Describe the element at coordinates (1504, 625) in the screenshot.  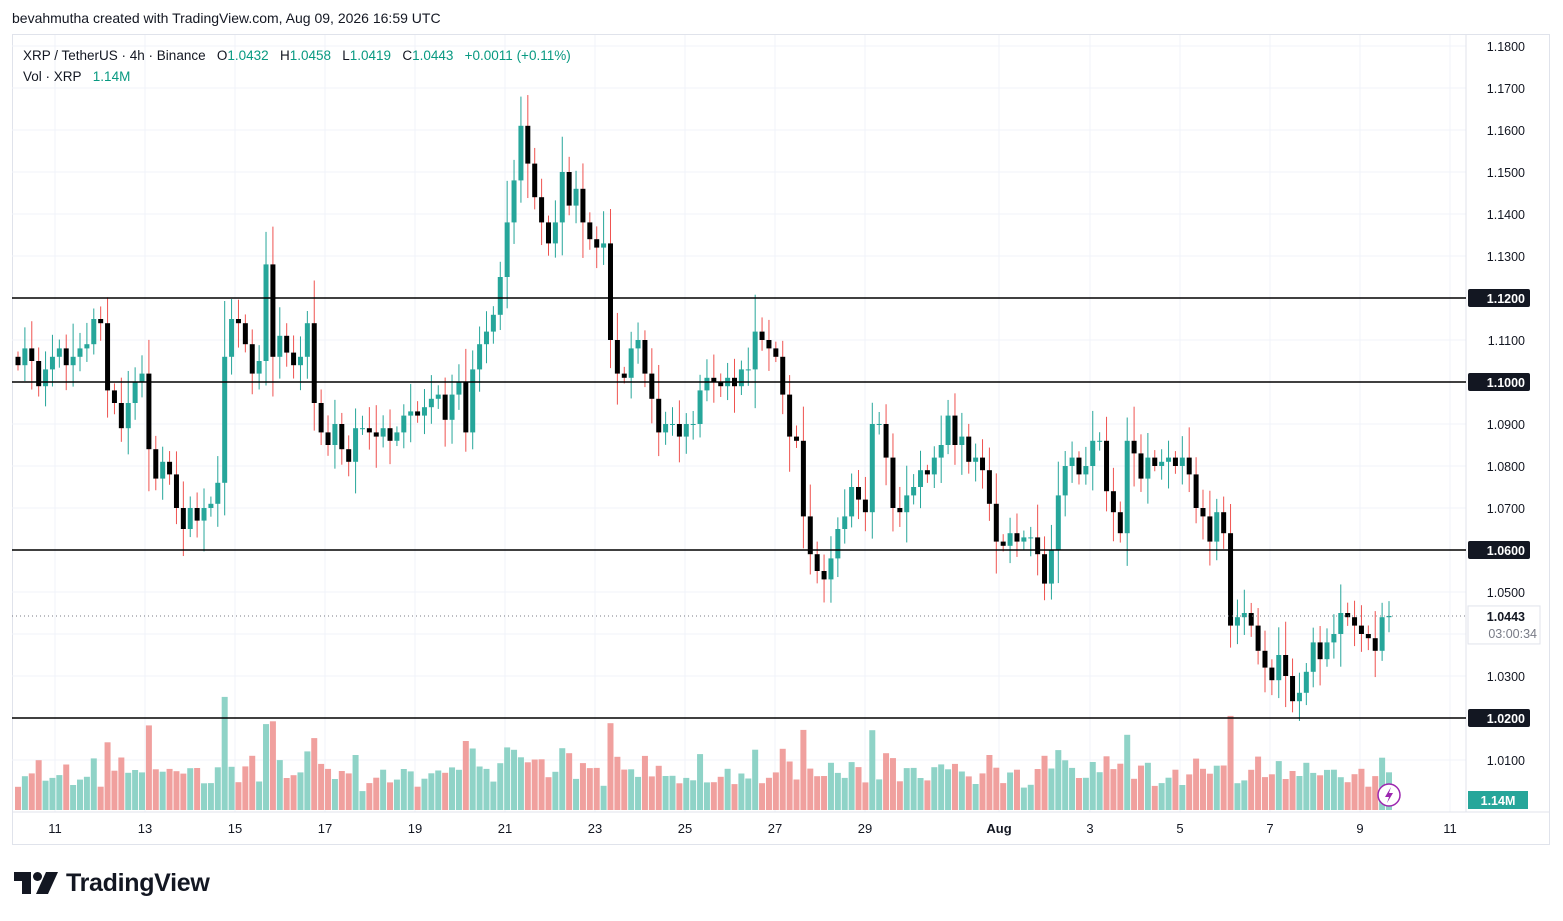
I see `last-price-marker-bg` at that location.